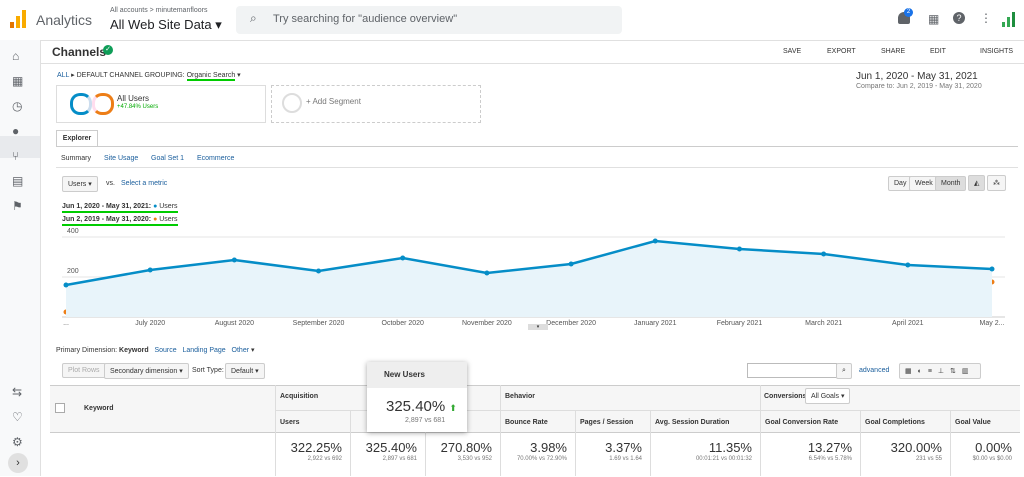 This screenshot has width=1024, height=477. I want to click on edit: EDIT, so click(938, 51).